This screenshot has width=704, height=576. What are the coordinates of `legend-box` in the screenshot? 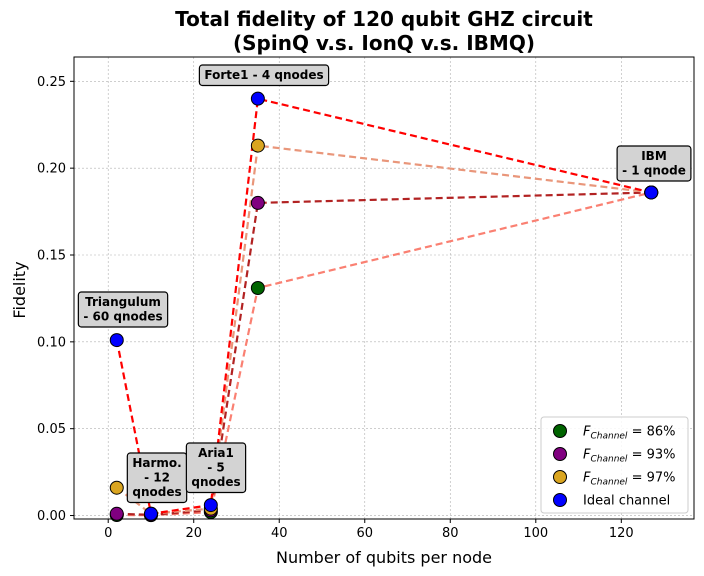 It's located at (614, 465).